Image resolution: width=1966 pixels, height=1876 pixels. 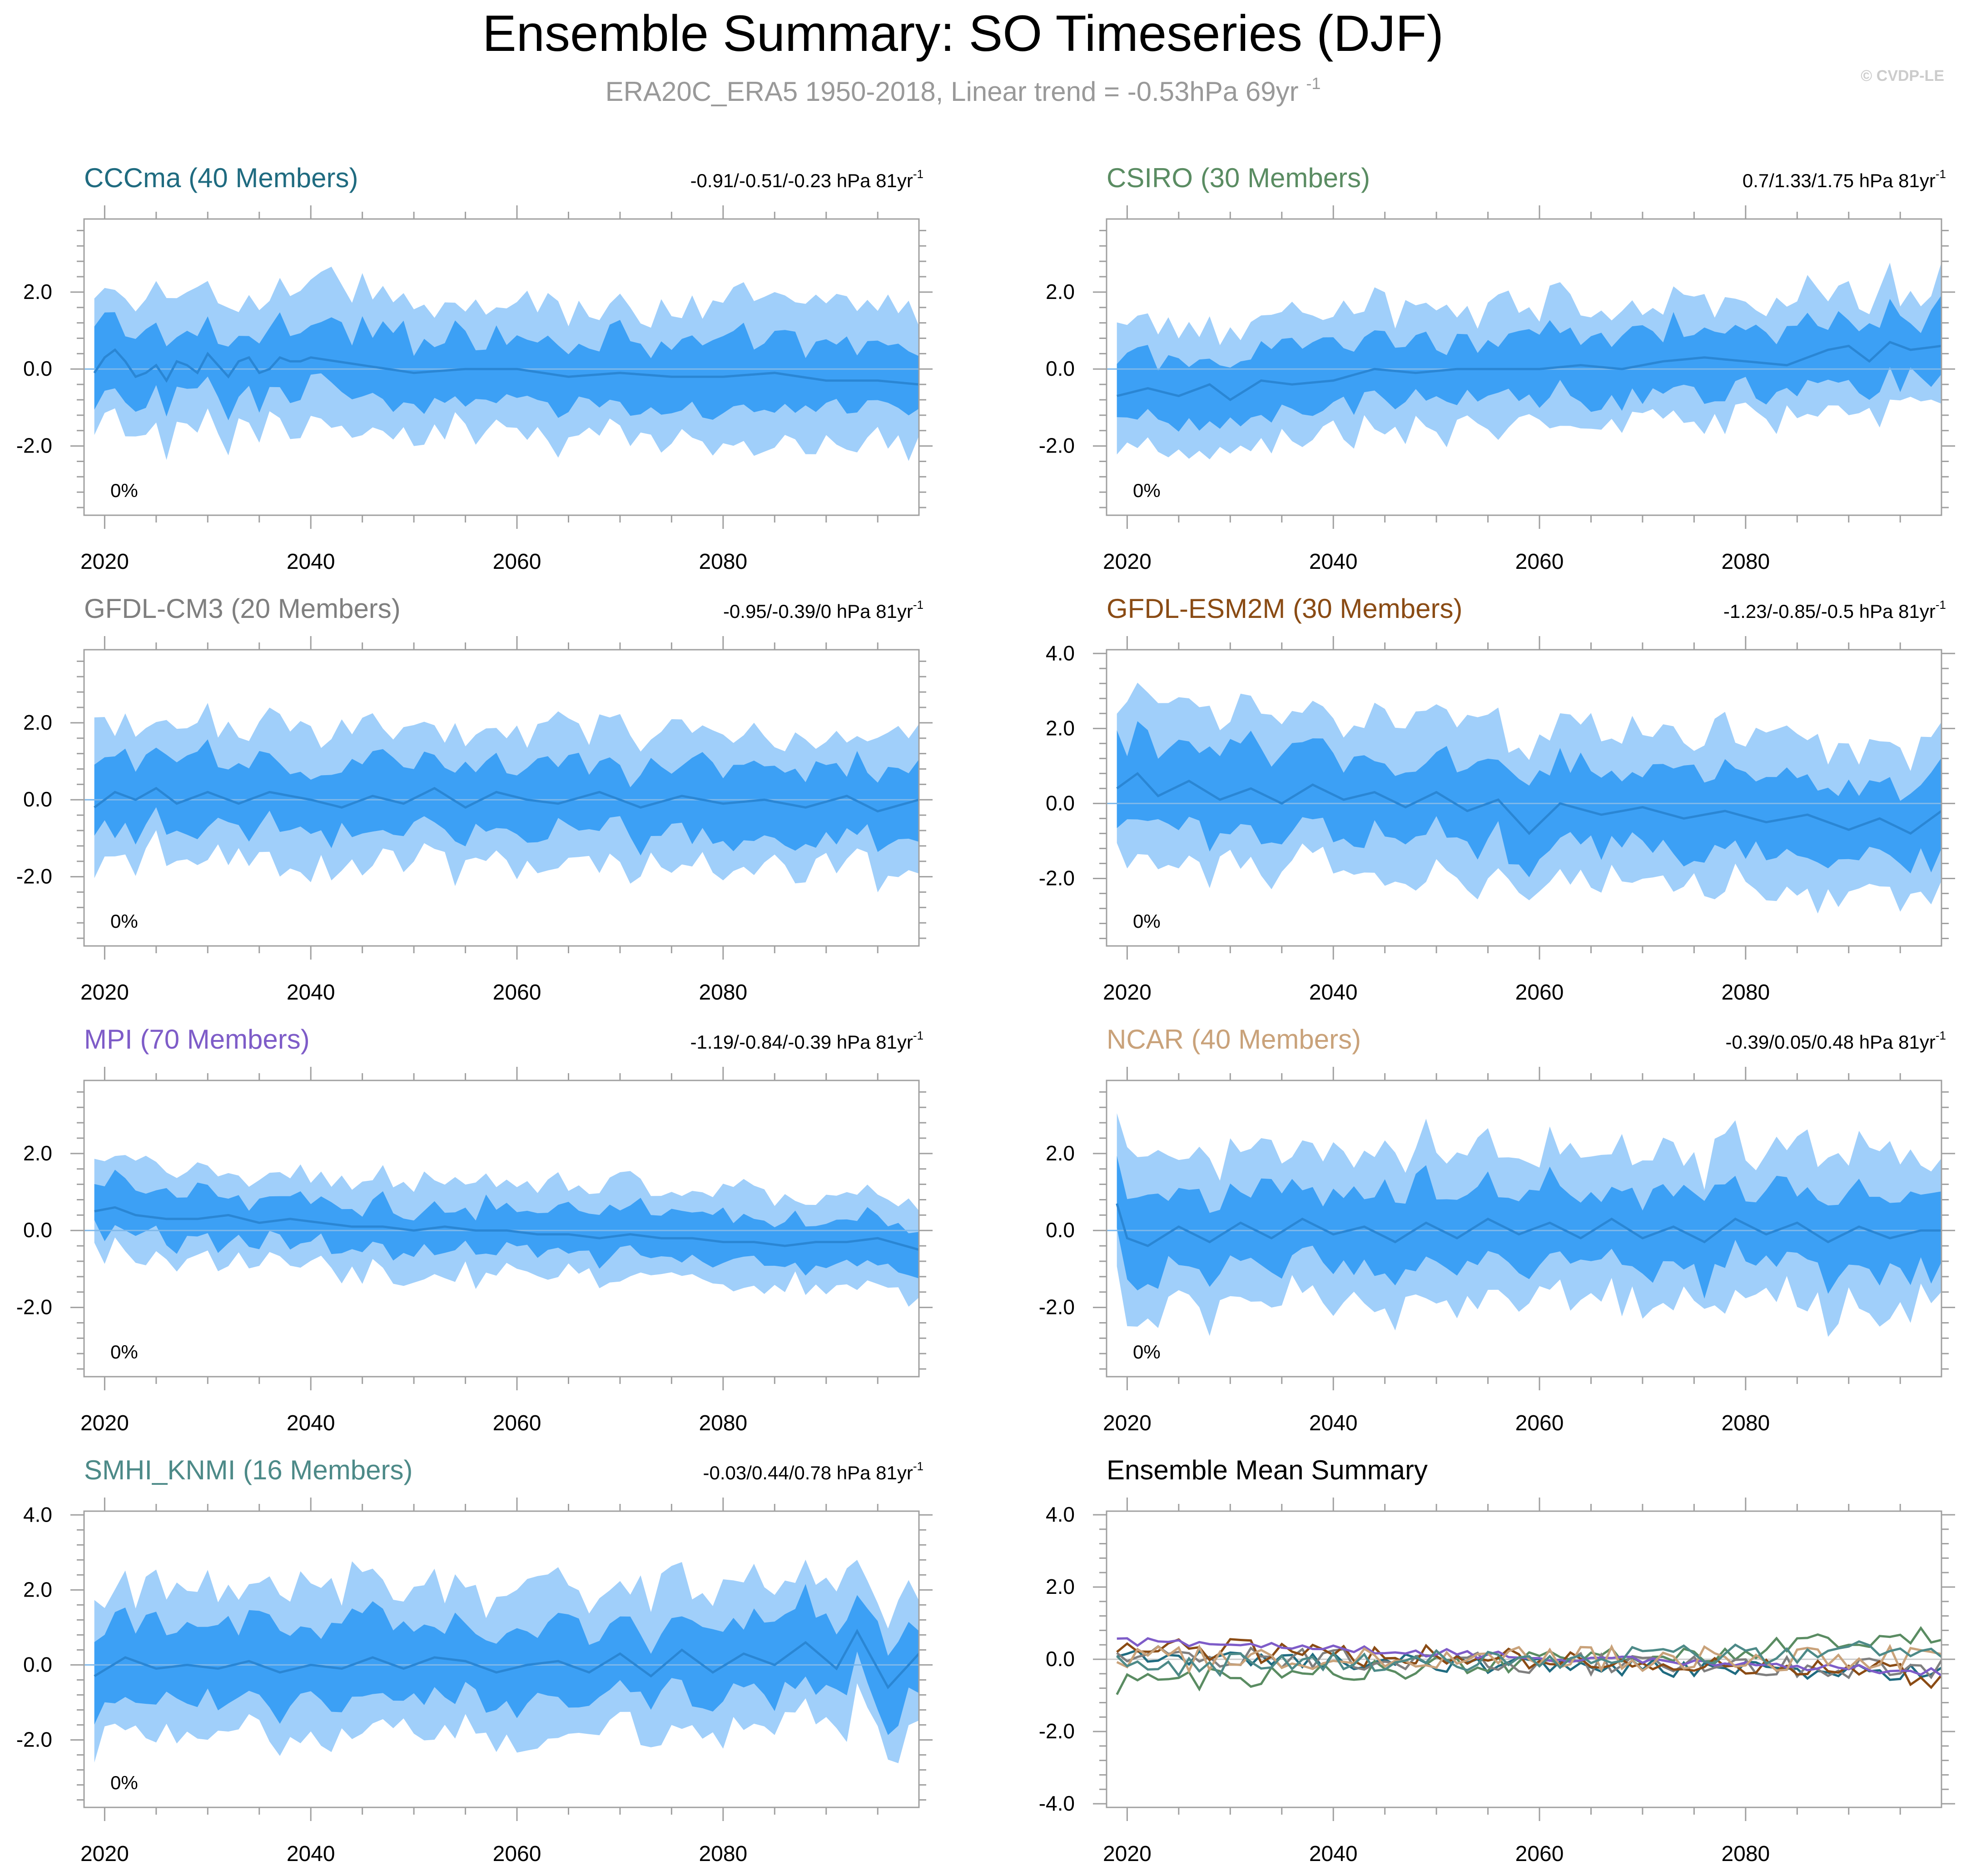 What do you see at coordinates (1238, 178) in the screenshot?
I see `panel-title: CSIRO (30 Members)` at bounding box center [1238, 178].